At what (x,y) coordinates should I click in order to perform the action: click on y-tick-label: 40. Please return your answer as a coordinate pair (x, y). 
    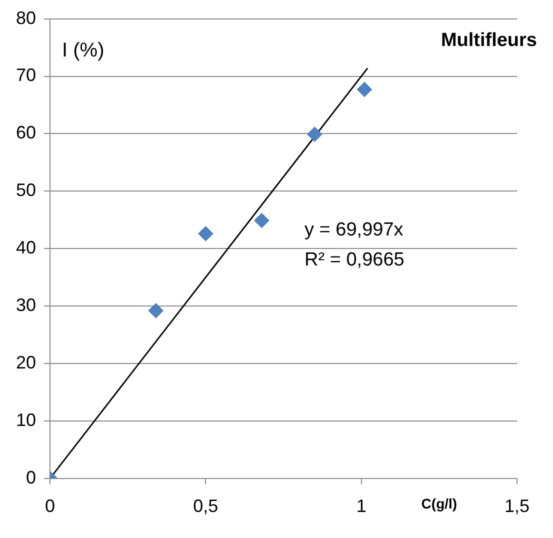
    Looking at the image, I should click on (26, 248).